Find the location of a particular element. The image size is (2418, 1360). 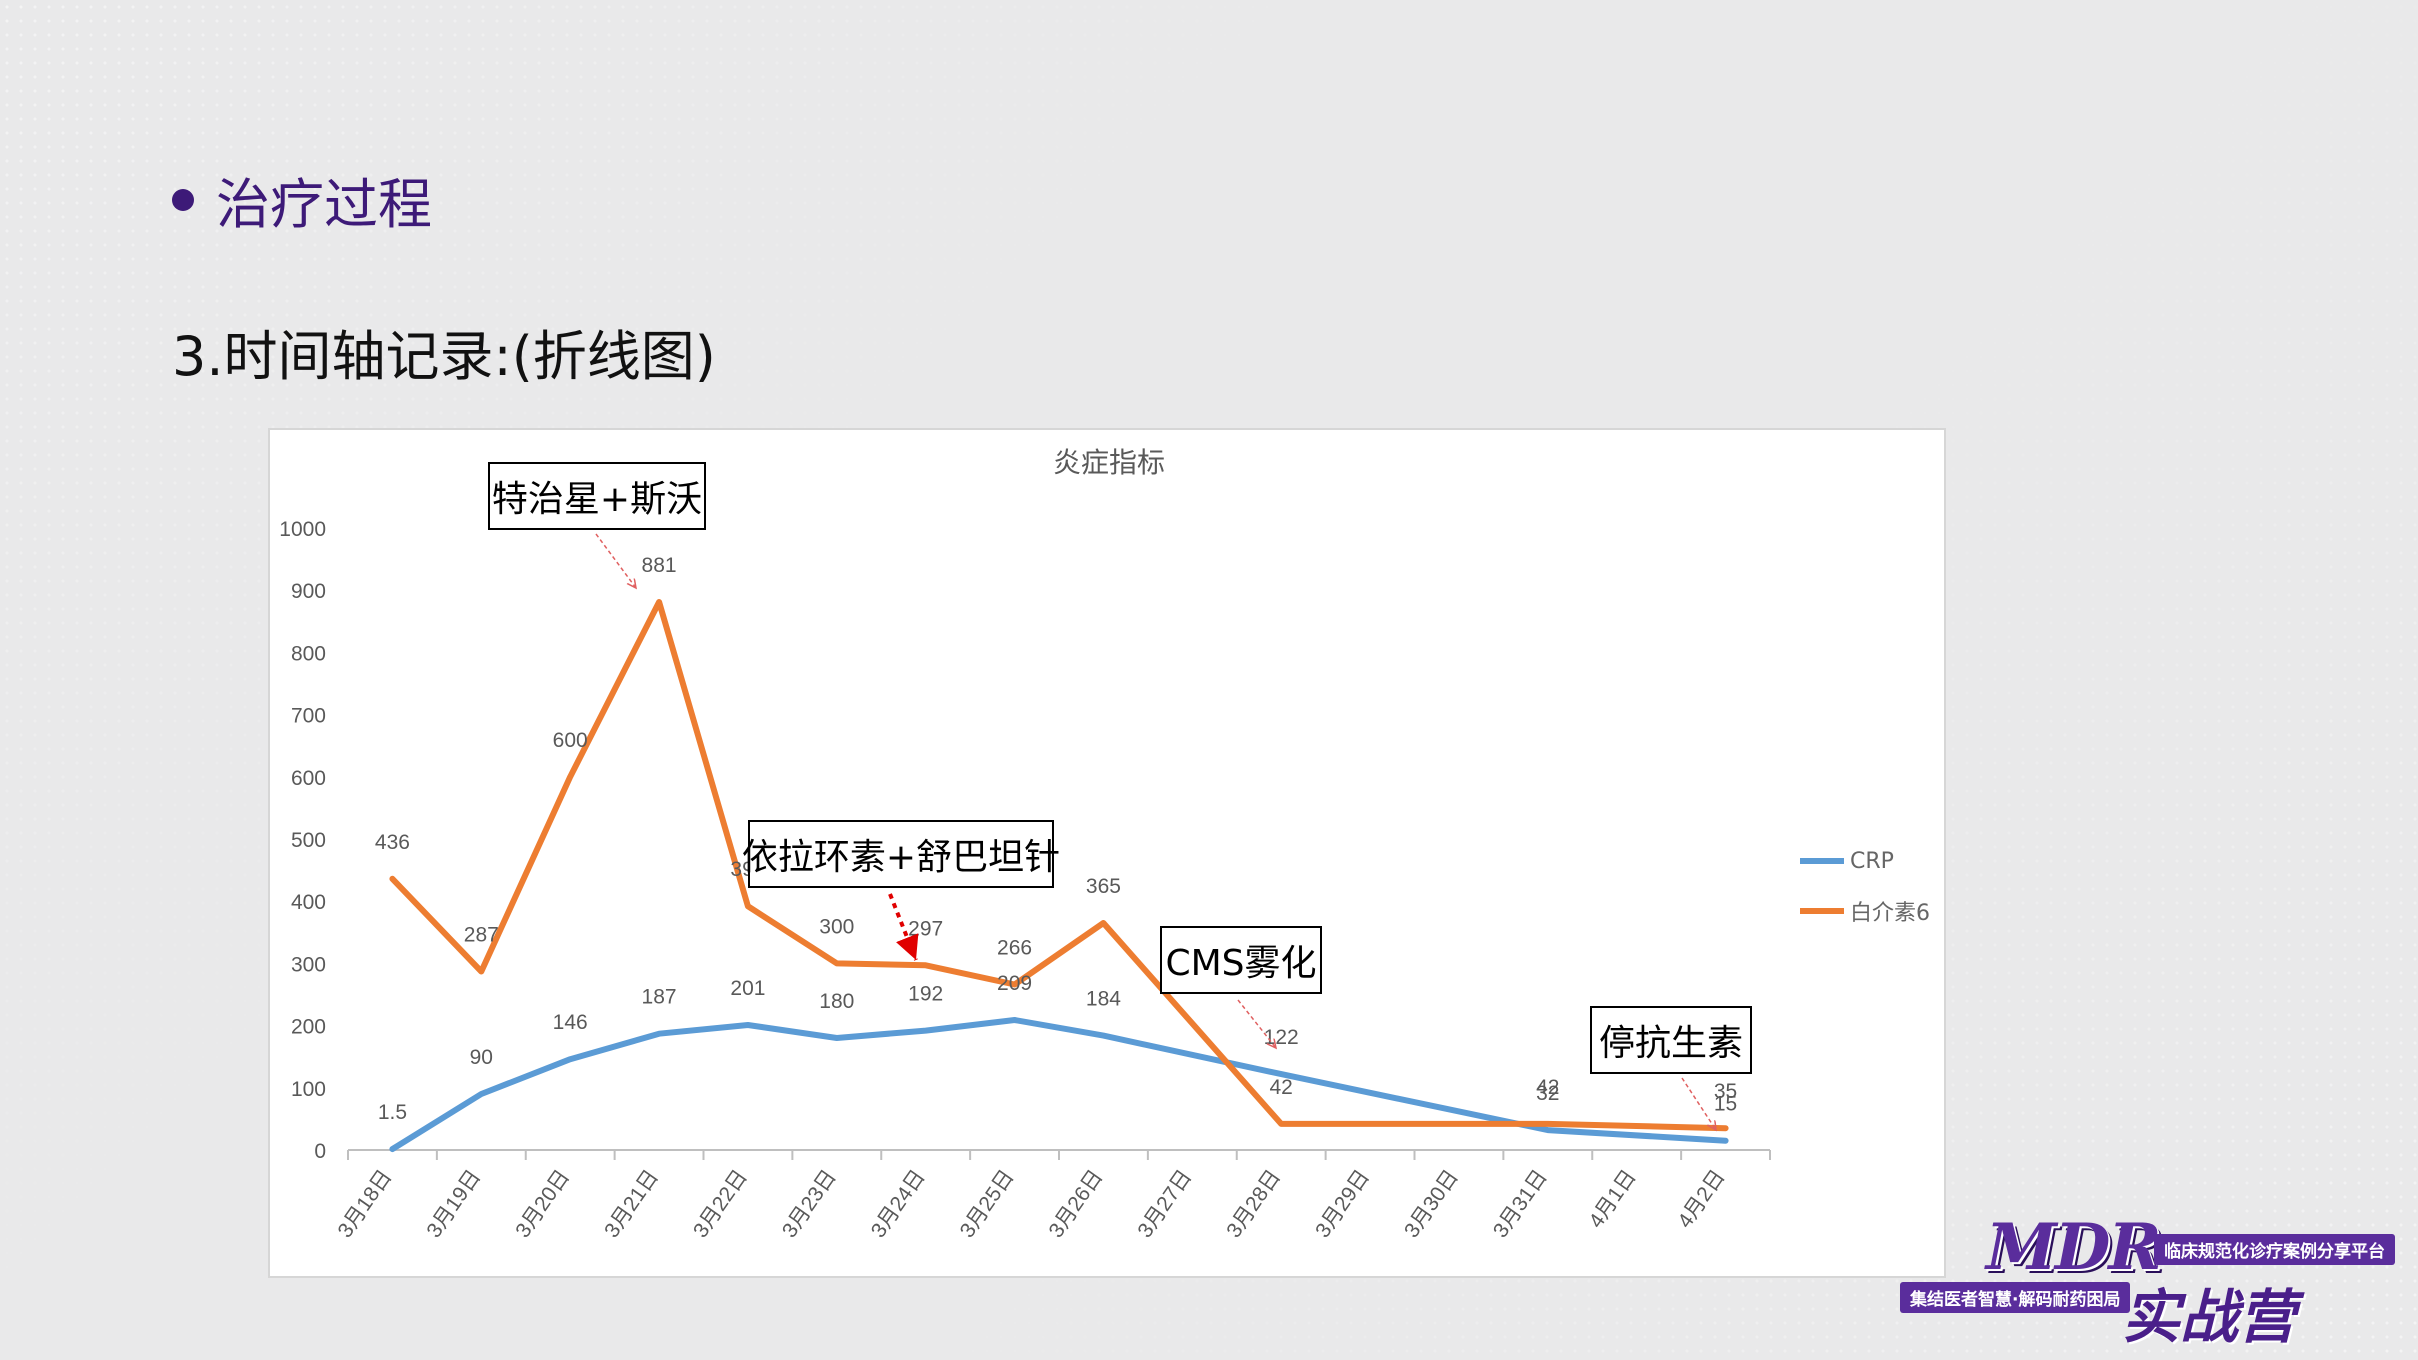

mdr-logo: MDR 临床规范化诊疗案例分享平台 集结医者智慧·解码耐药困局 实战营 is located at coordinates (2150, 1280).